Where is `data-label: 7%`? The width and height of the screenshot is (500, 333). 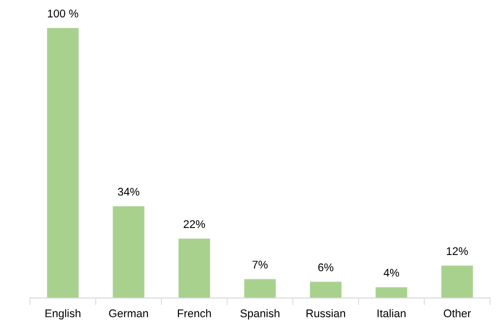 data-label: 7% is located at coordinates (260, 264).